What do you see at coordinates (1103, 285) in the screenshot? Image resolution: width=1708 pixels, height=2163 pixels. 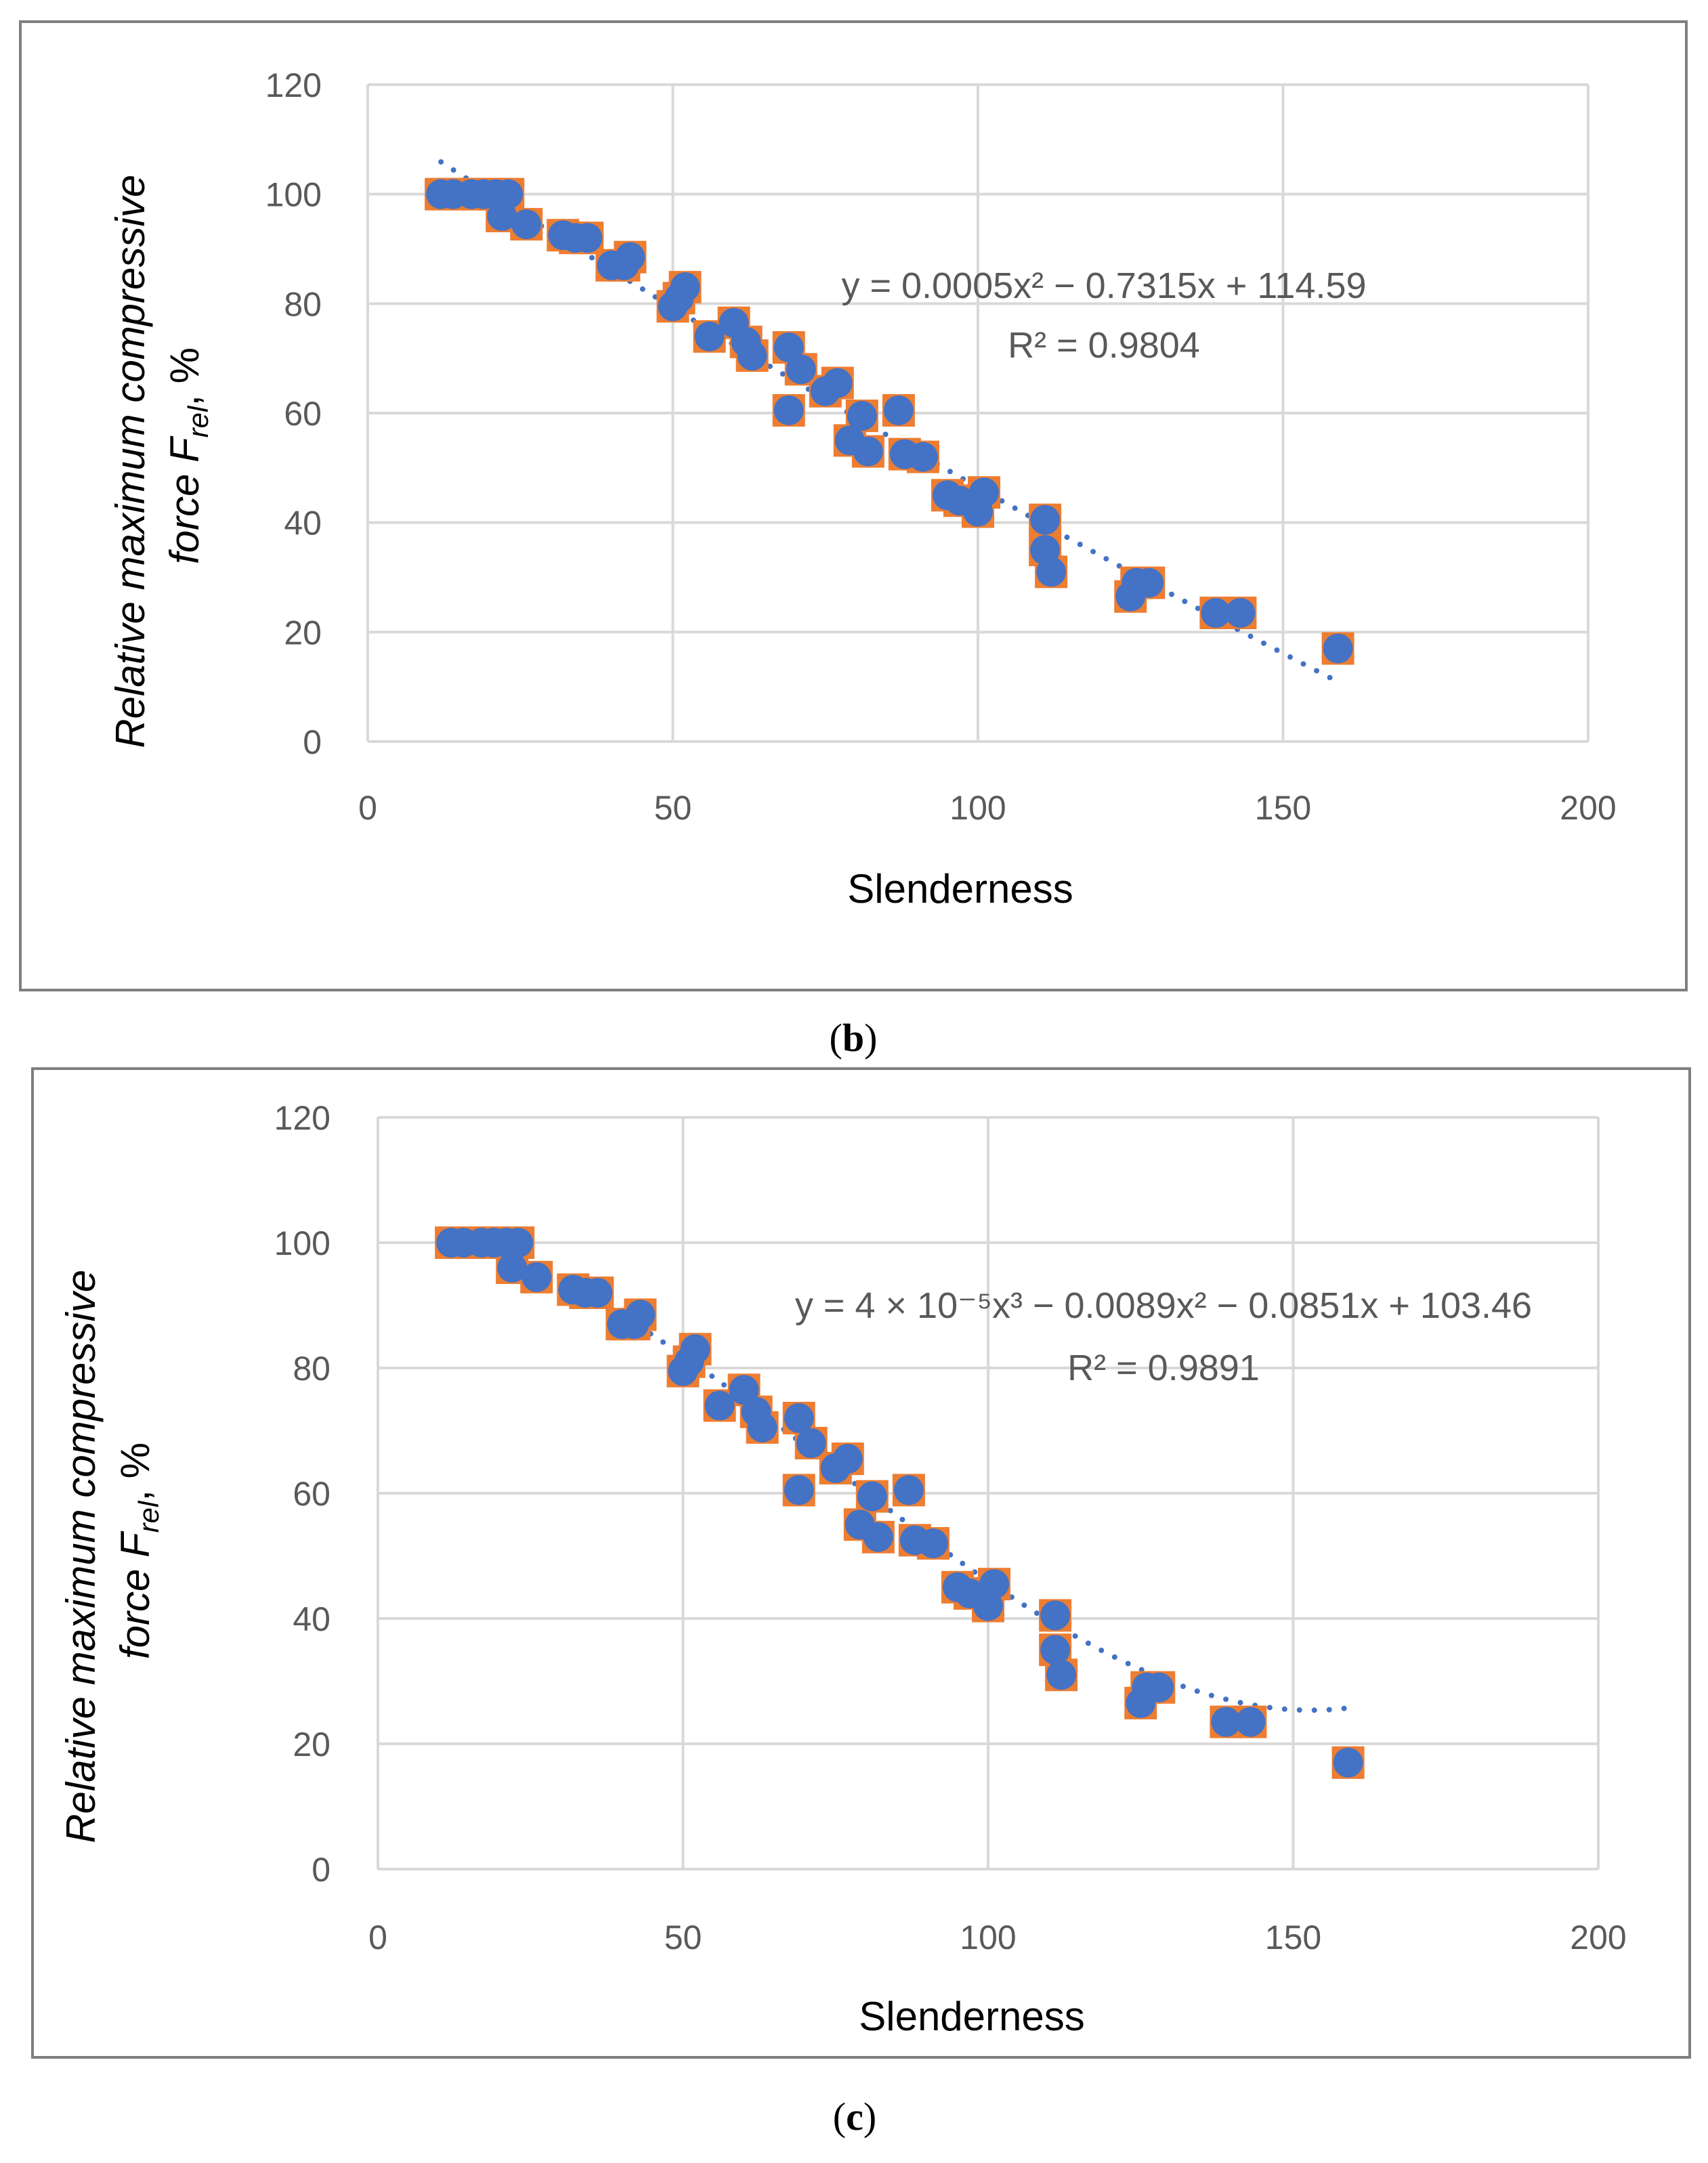 I see `trendline-equation: y = 0.0005x² − 0.7315x + 114.59` at bounding box center [1103, 285].